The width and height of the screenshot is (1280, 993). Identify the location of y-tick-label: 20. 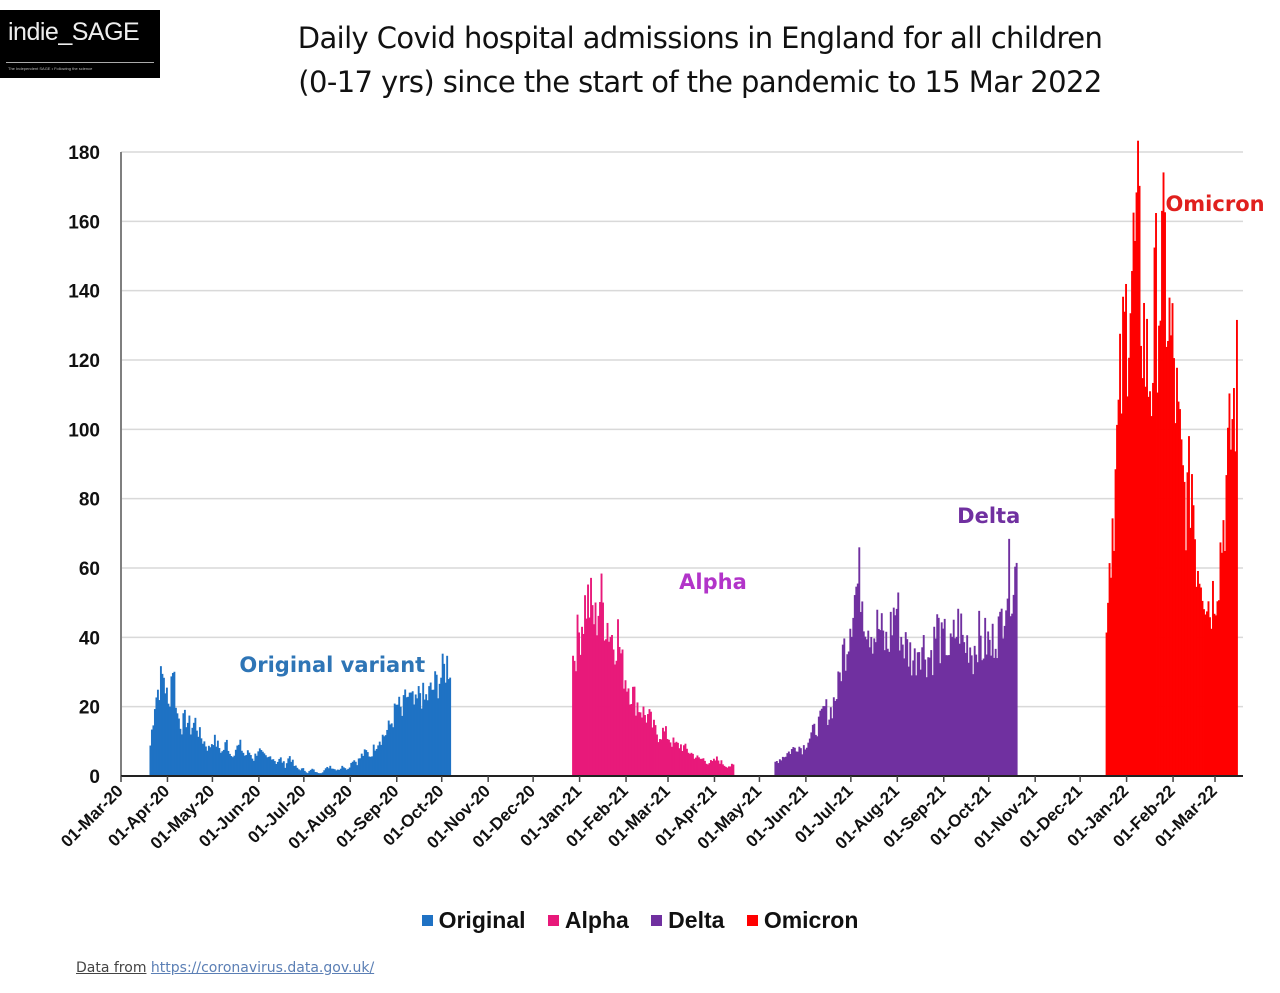
(89, 708).